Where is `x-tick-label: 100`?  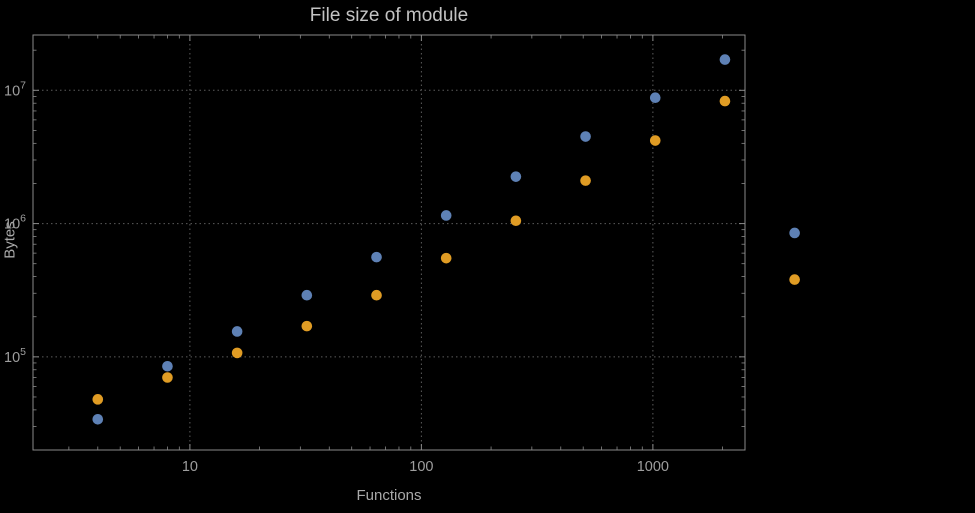
x-tick-label: 100 is located at coordinates (421, 467).